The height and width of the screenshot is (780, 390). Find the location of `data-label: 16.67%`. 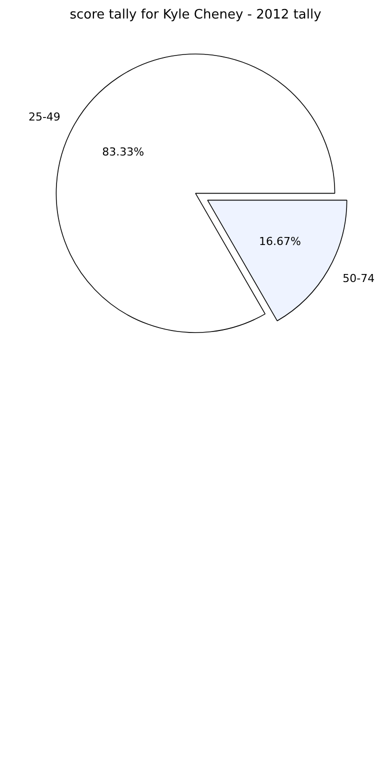

data-label: 16.67% is located at coordinates (279, 241).